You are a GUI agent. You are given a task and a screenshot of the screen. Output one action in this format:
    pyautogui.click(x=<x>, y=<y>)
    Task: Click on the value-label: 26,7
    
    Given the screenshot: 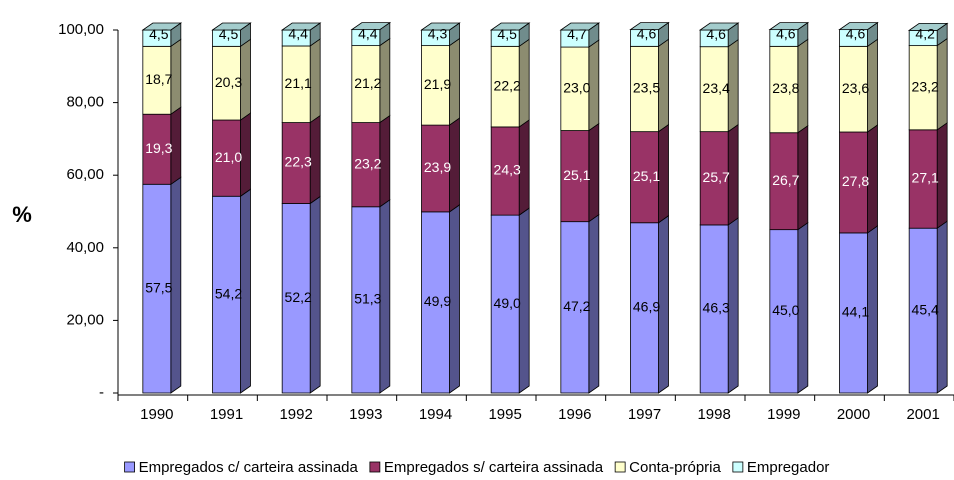 What is the action you would take?
    pyautogui.click(x=785, y=180)
    